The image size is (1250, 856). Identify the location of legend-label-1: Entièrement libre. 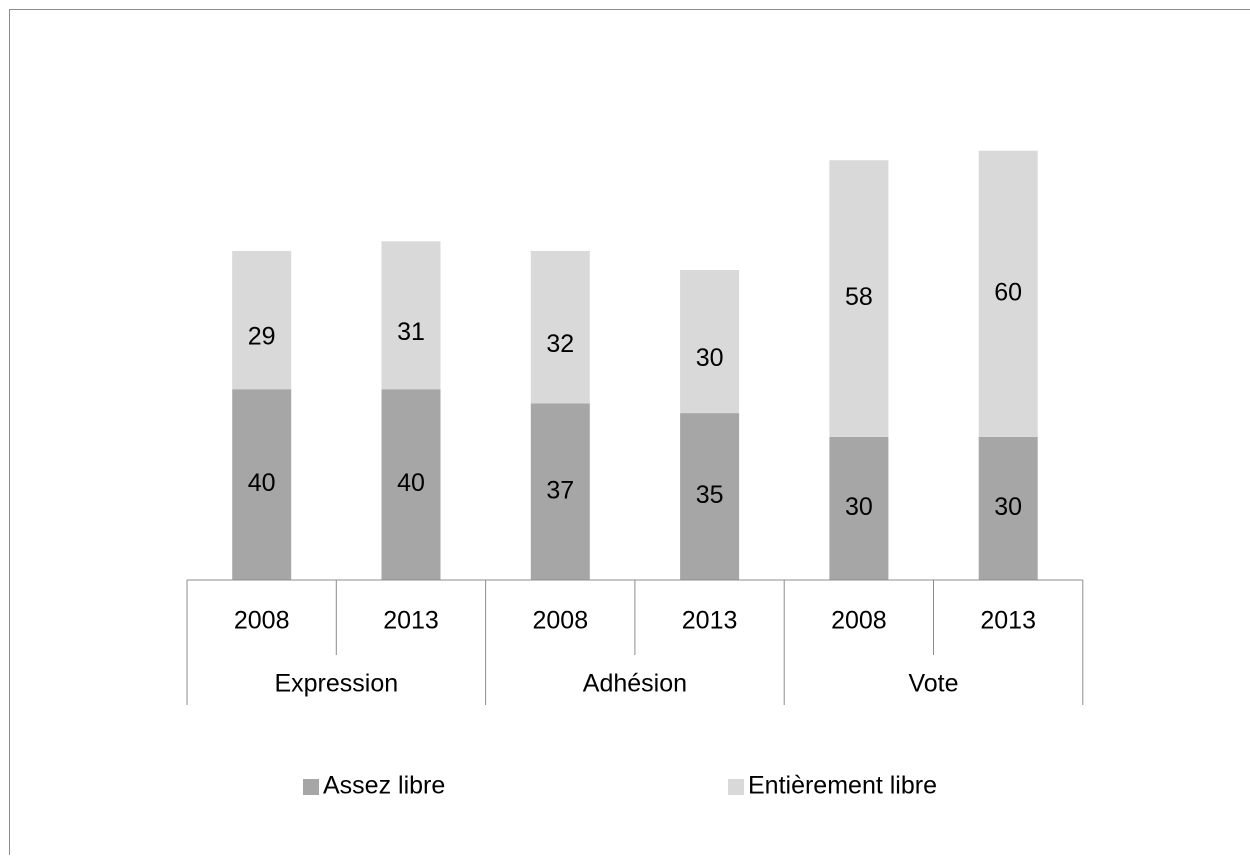
(842, 786).